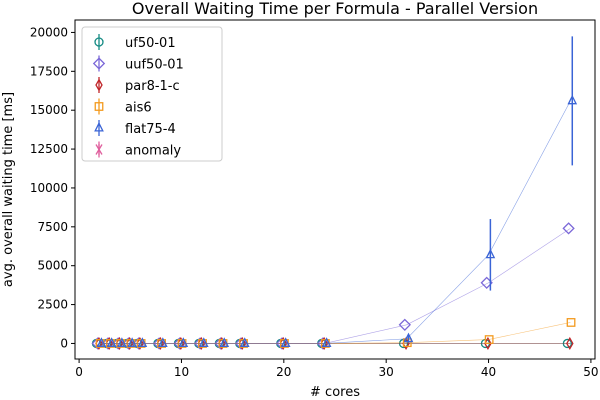 The width and height of the screenshot is (600, 400). I want to click on legend-label: flat75-4, so click(150, 129).